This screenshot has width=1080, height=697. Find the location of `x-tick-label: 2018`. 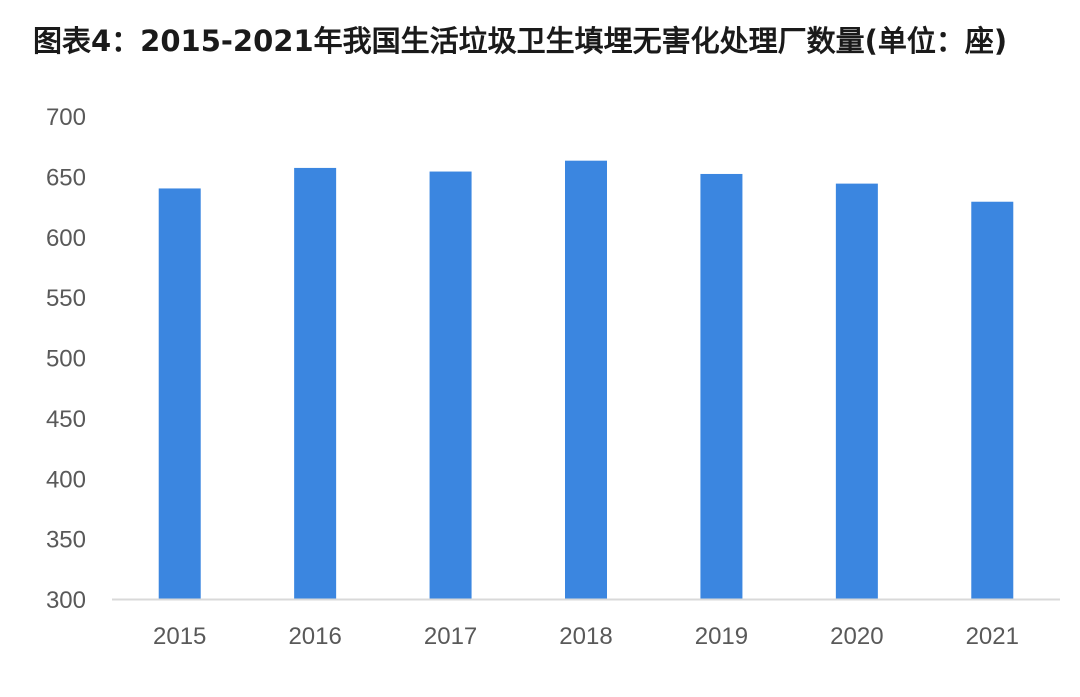

x-tick-label: 2018 is located at coordinates (585, 636).